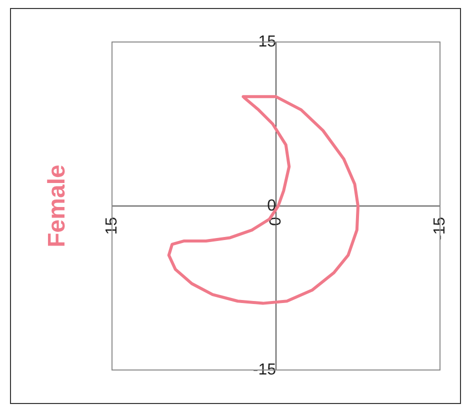 The width and height of the screenshot is (472, 410). What do you see at coordinates (267, 41) in the screenshot?
I see `y-tick-label: 15` at bounding box center [267, 41].